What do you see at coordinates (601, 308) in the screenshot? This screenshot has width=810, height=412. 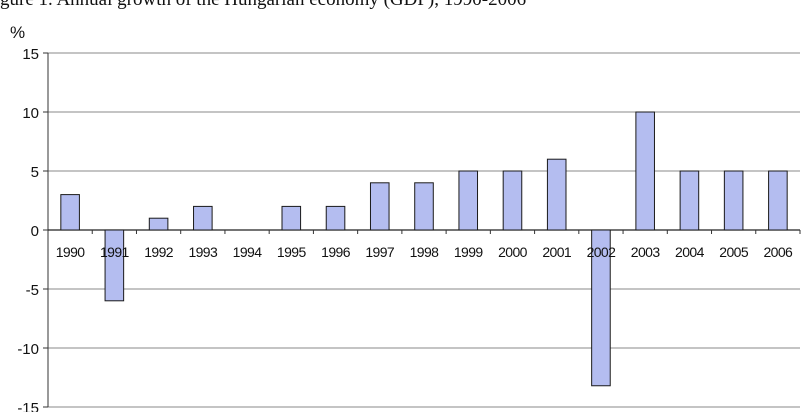 I see `bar-2002` at bounding box center [601, 308].